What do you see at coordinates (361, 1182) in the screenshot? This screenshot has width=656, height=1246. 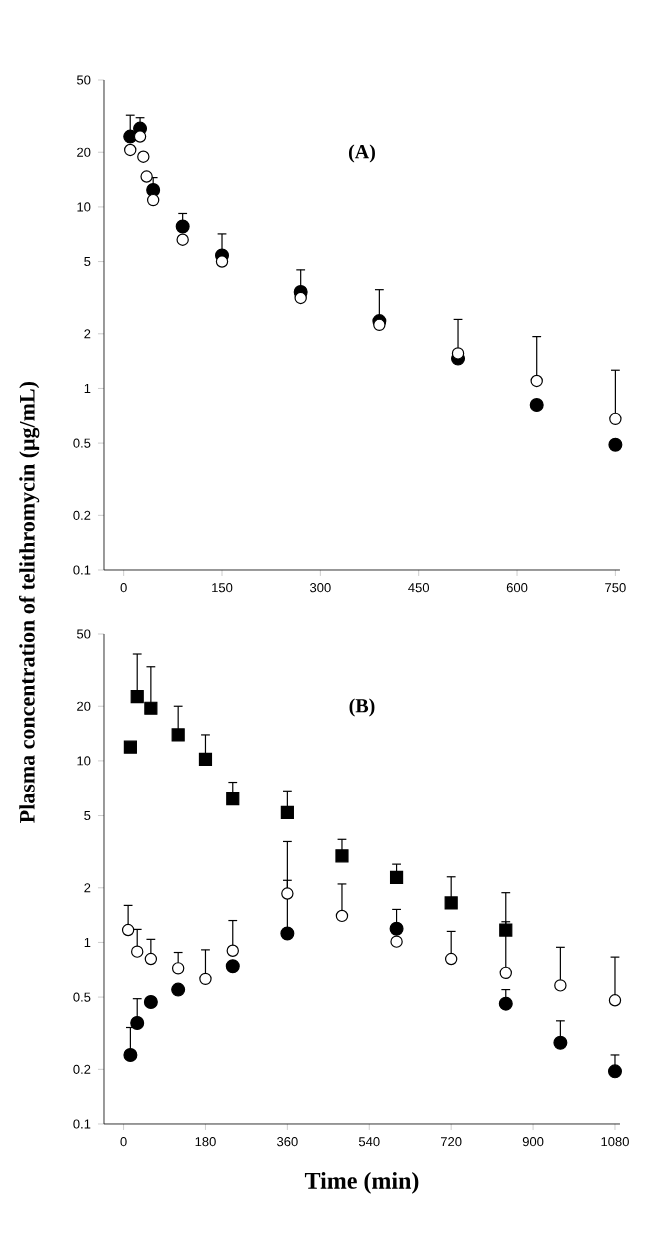 I see `x-axis-title: Time (min)` at bounding box center [361, 1182].